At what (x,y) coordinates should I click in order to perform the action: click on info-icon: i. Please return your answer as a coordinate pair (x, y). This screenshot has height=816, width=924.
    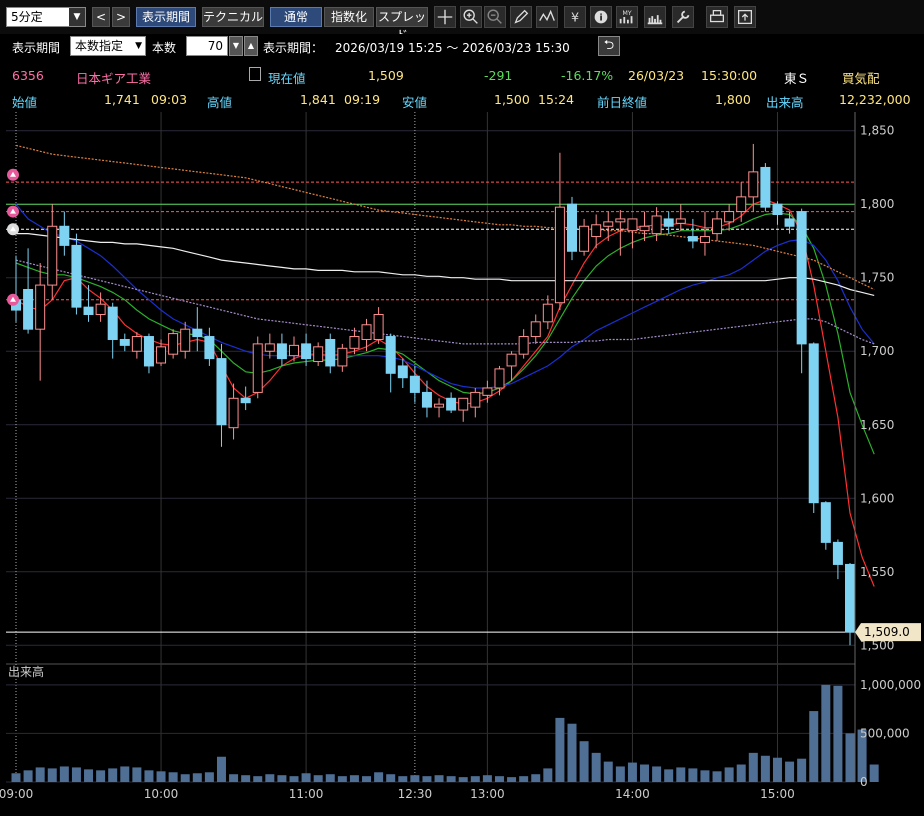
    Looking at the image, I should click on (601, 17).